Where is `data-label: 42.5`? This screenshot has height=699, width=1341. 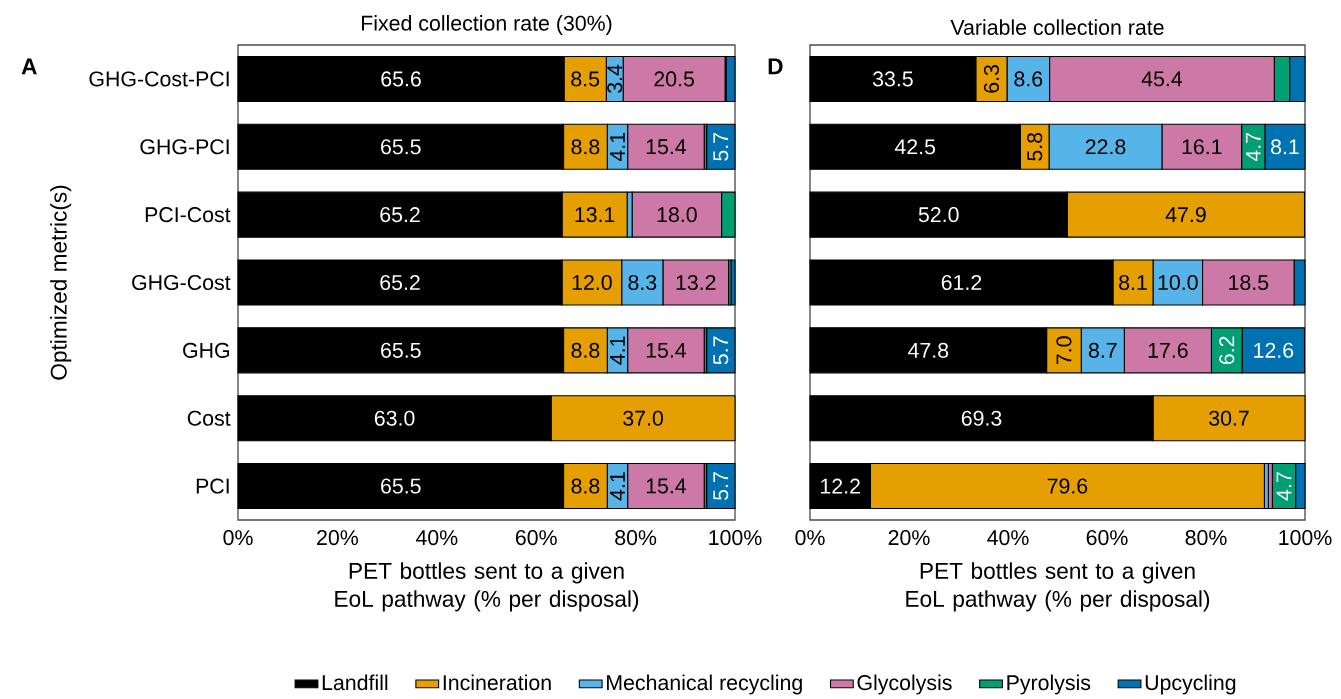
data-label: 42.5 is located at coordinates (915, 147).